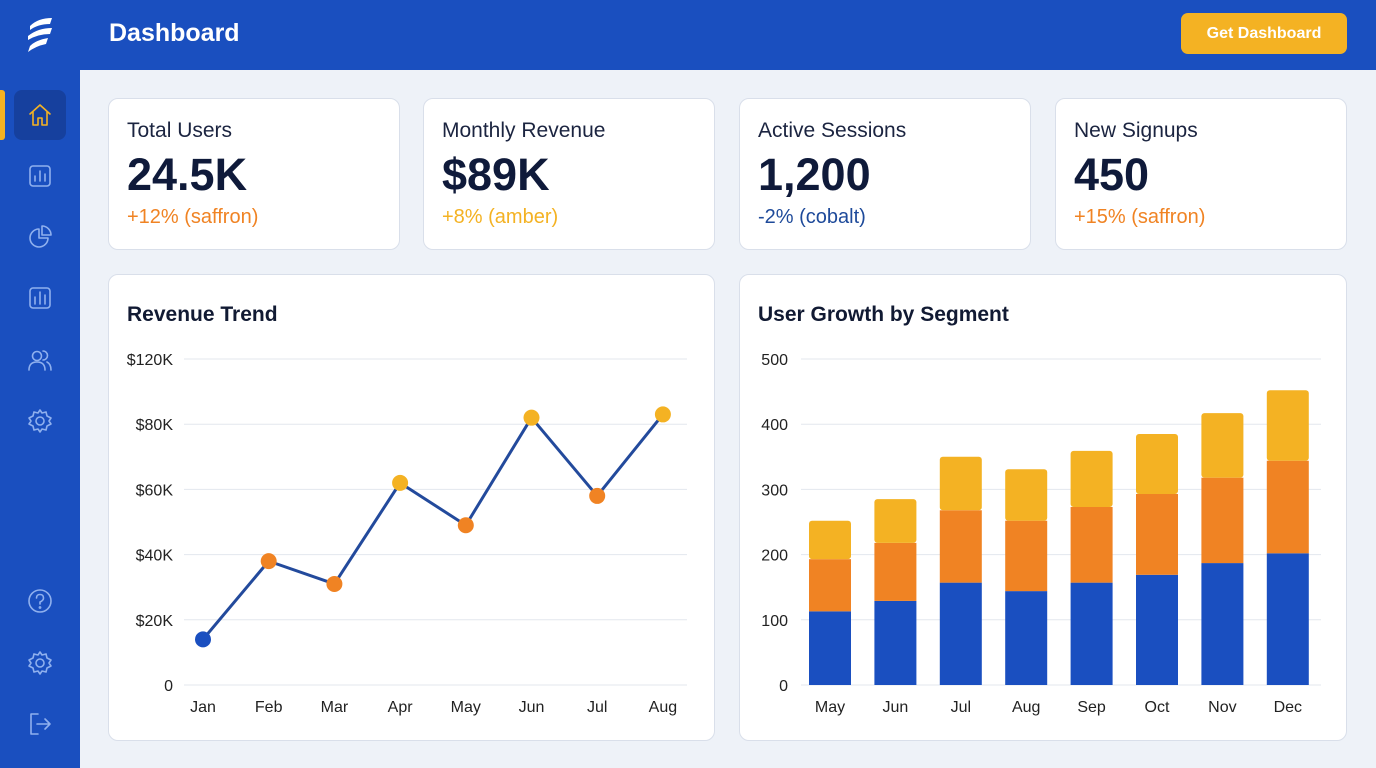 The image size is (1376, 768). Describe the element at coordinates (180, 130) in the screenshot. I see `kpi-label: Total Users` at that location.